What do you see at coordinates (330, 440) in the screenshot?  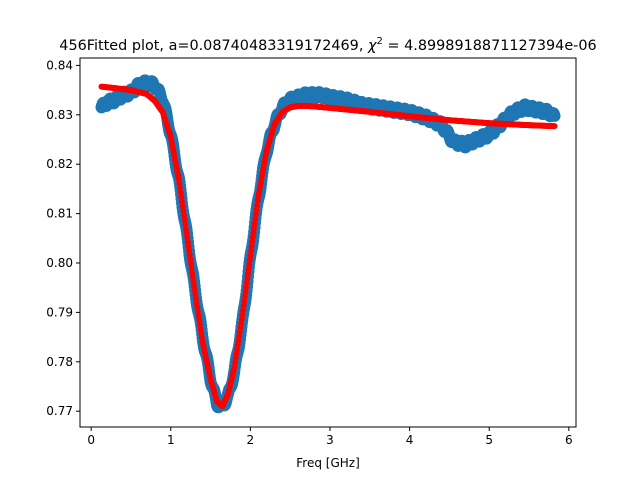 I see `x-tick-label: 3` at bounding box center [330, 440].